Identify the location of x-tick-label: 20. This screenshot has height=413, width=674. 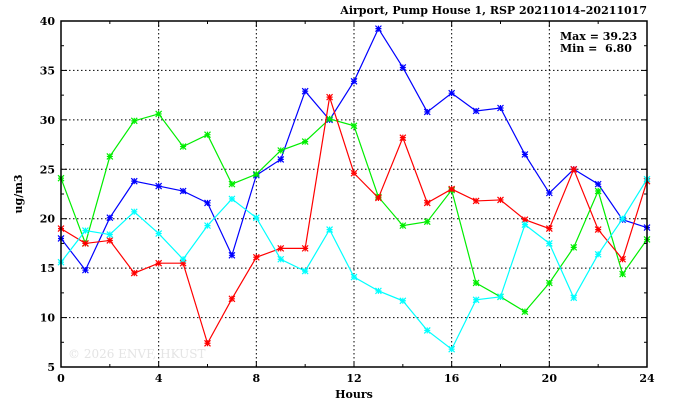
(550, 378).